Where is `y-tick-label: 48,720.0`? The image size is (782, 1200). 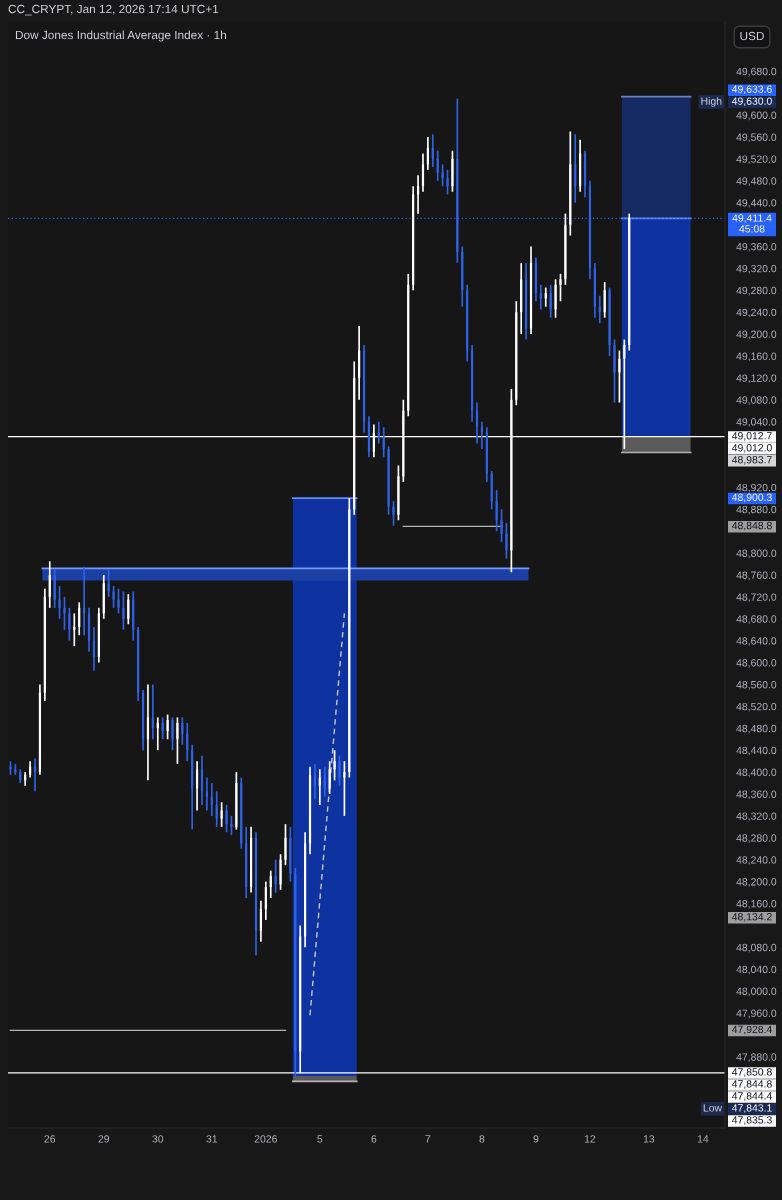 y-tick-label: 48,720.0 is located at coordinates (756, 598).